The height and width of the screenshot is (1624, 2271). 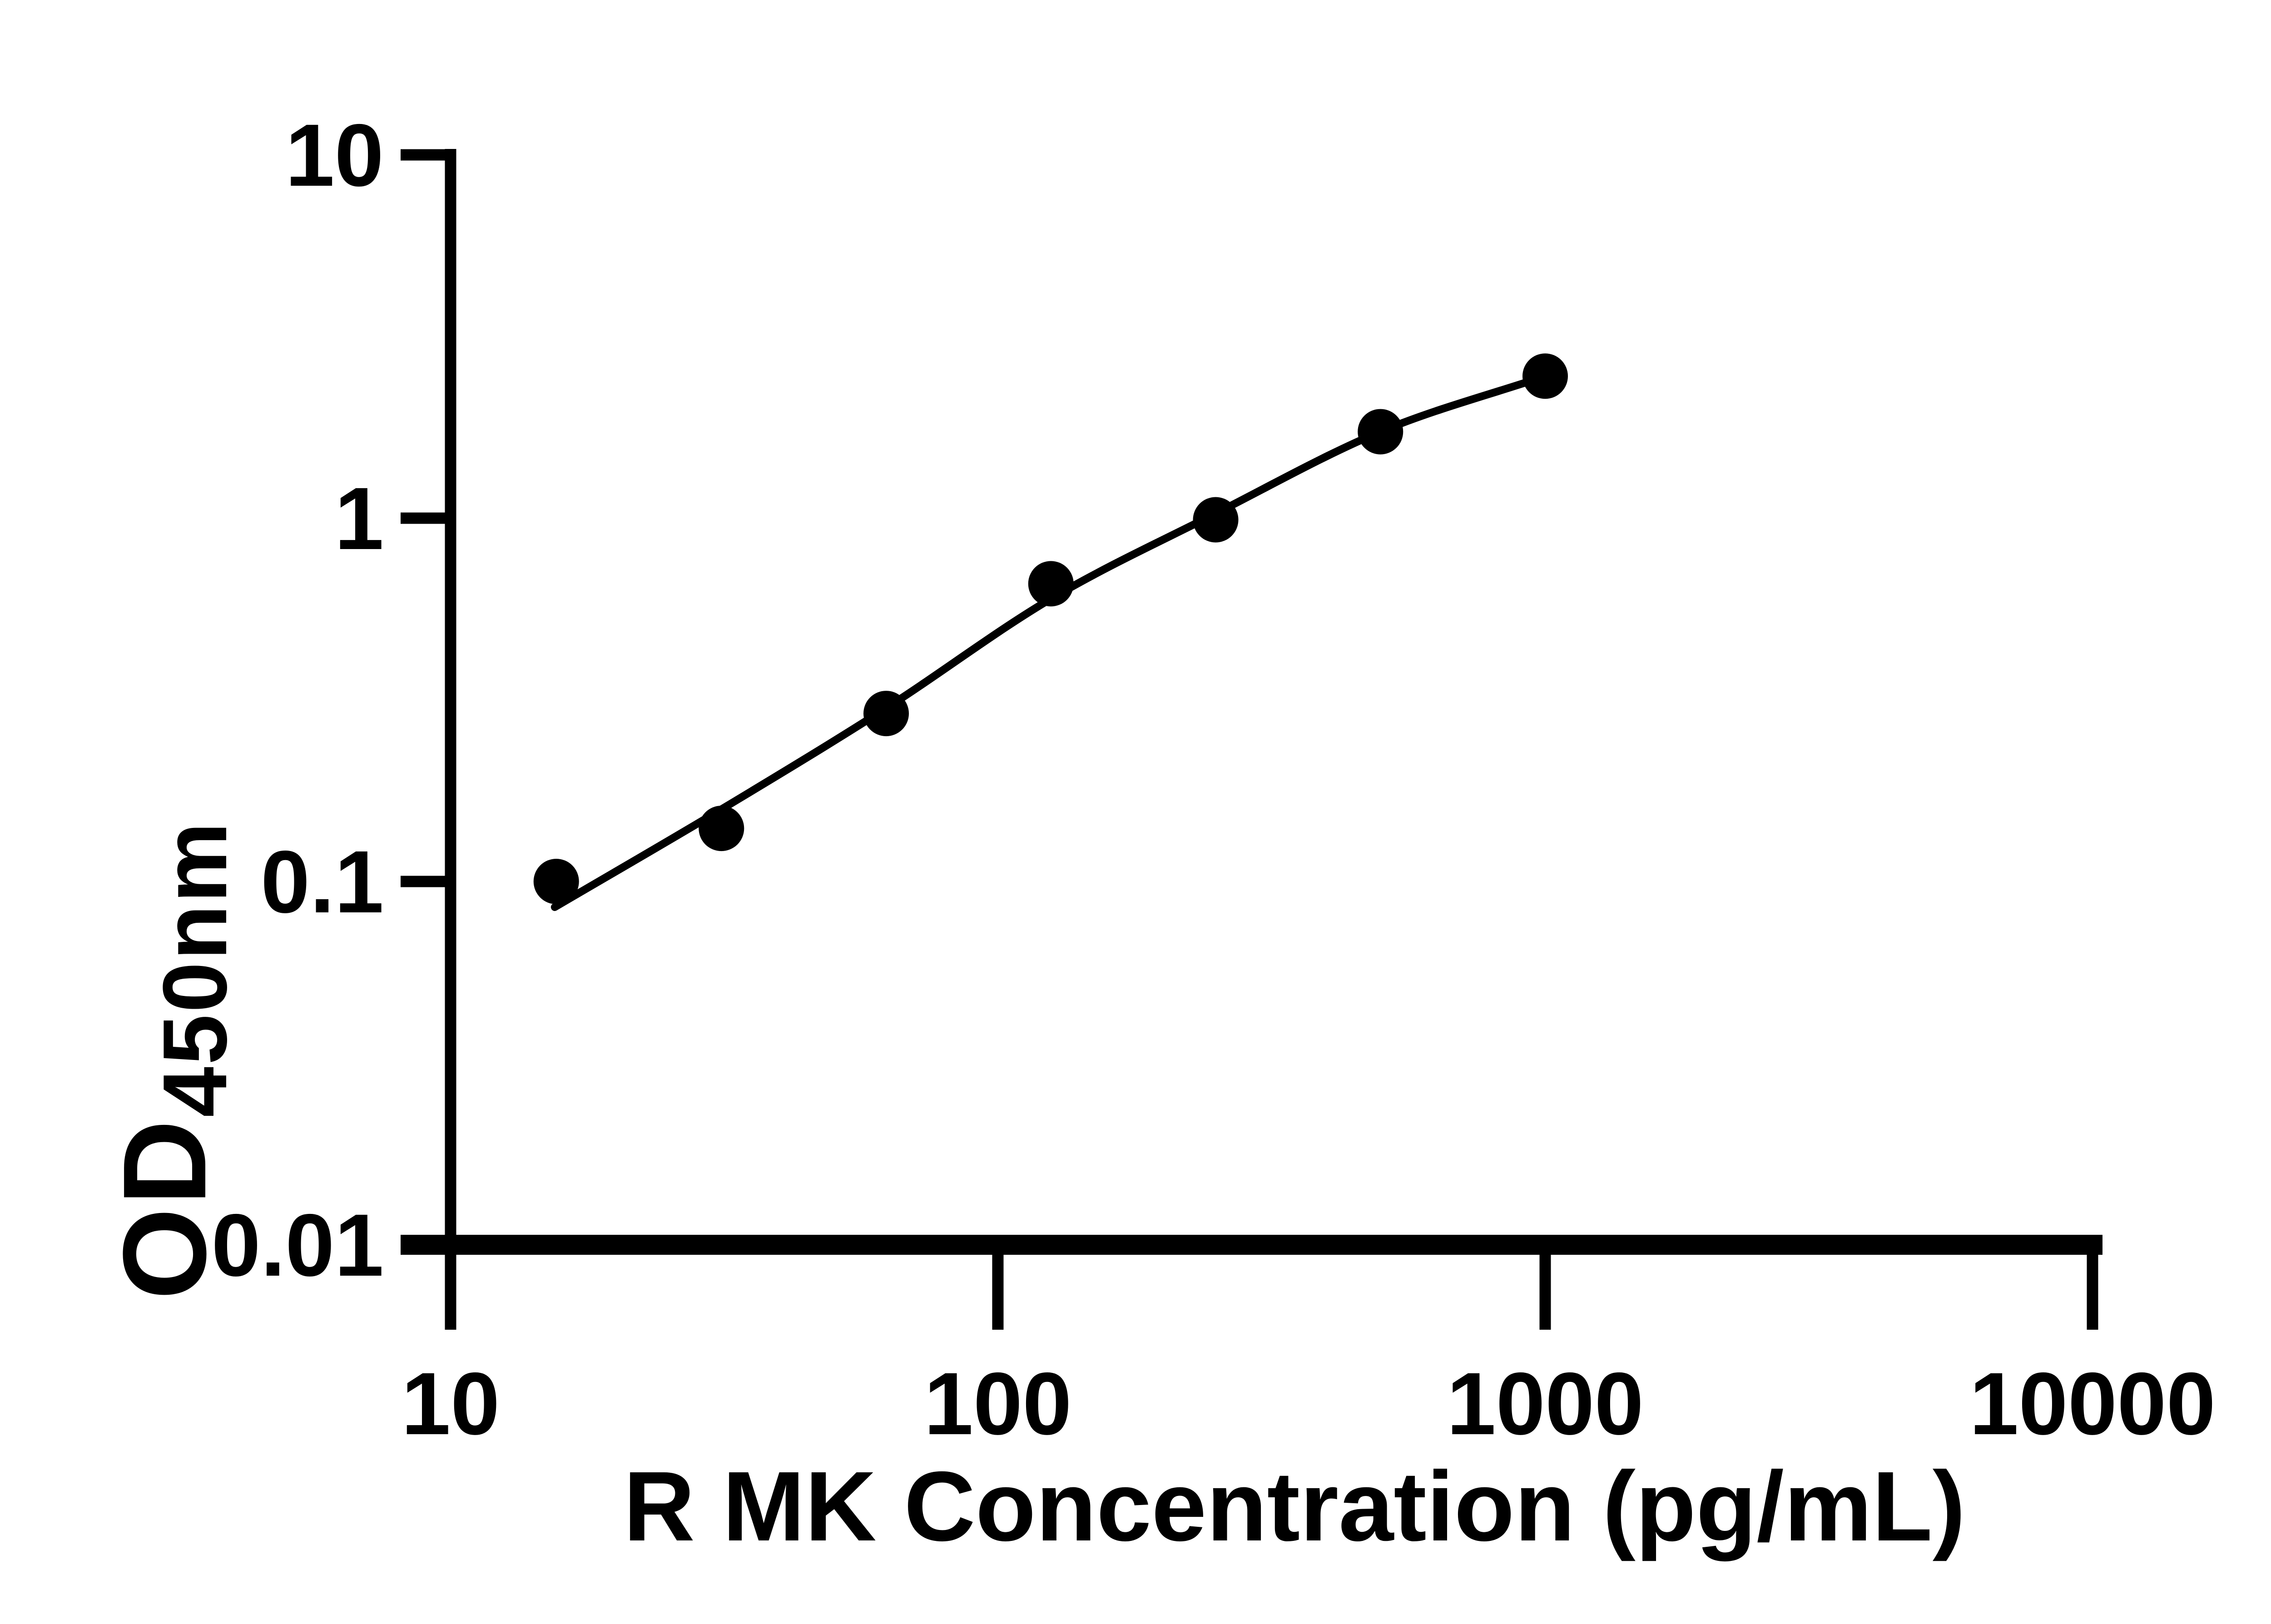 I want to click on x-axis-title: R MK Concentration (pg/mL), so click(x=1295, y=1506).